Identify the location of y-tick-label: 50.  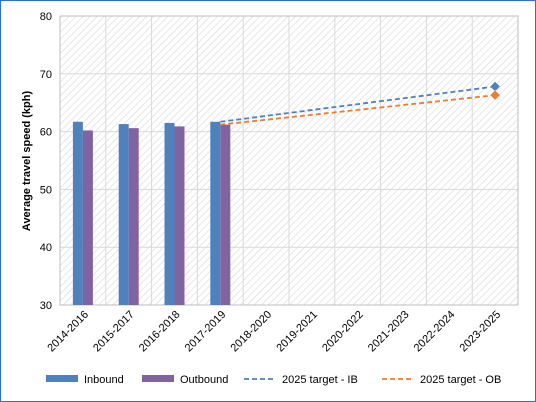
(46, 190).